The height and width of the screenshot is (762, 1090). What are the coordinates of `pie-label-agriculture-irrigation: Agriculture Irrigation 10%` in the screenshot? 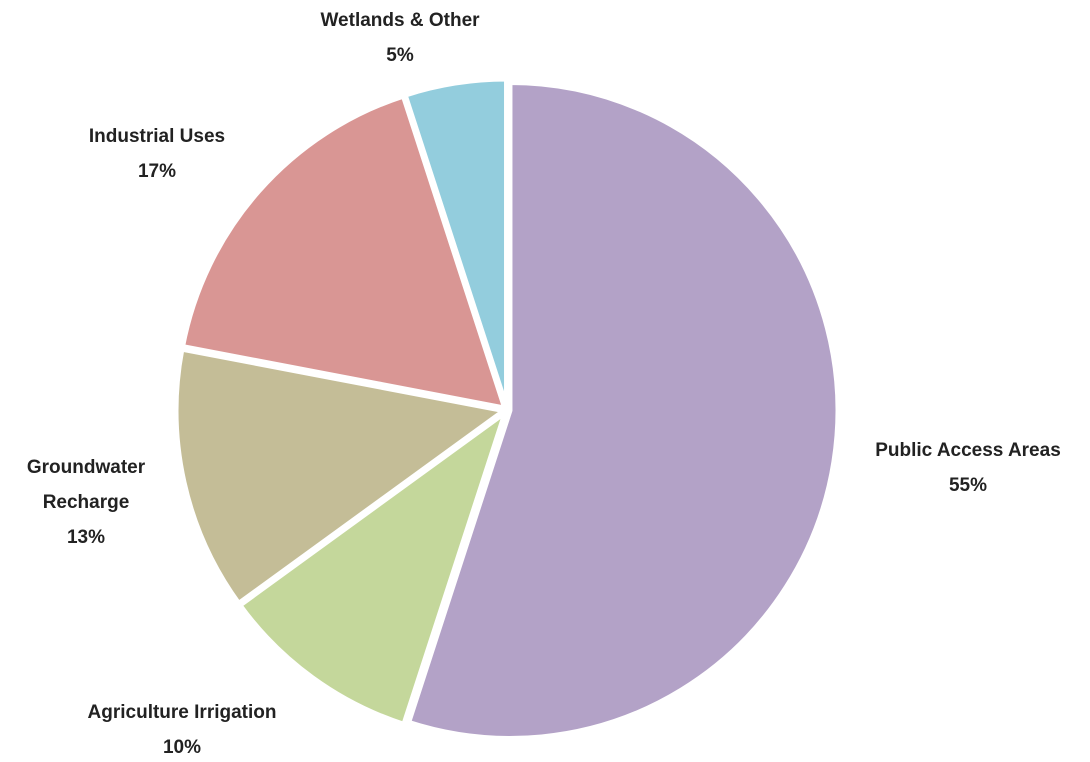 It's located at (182, 729).